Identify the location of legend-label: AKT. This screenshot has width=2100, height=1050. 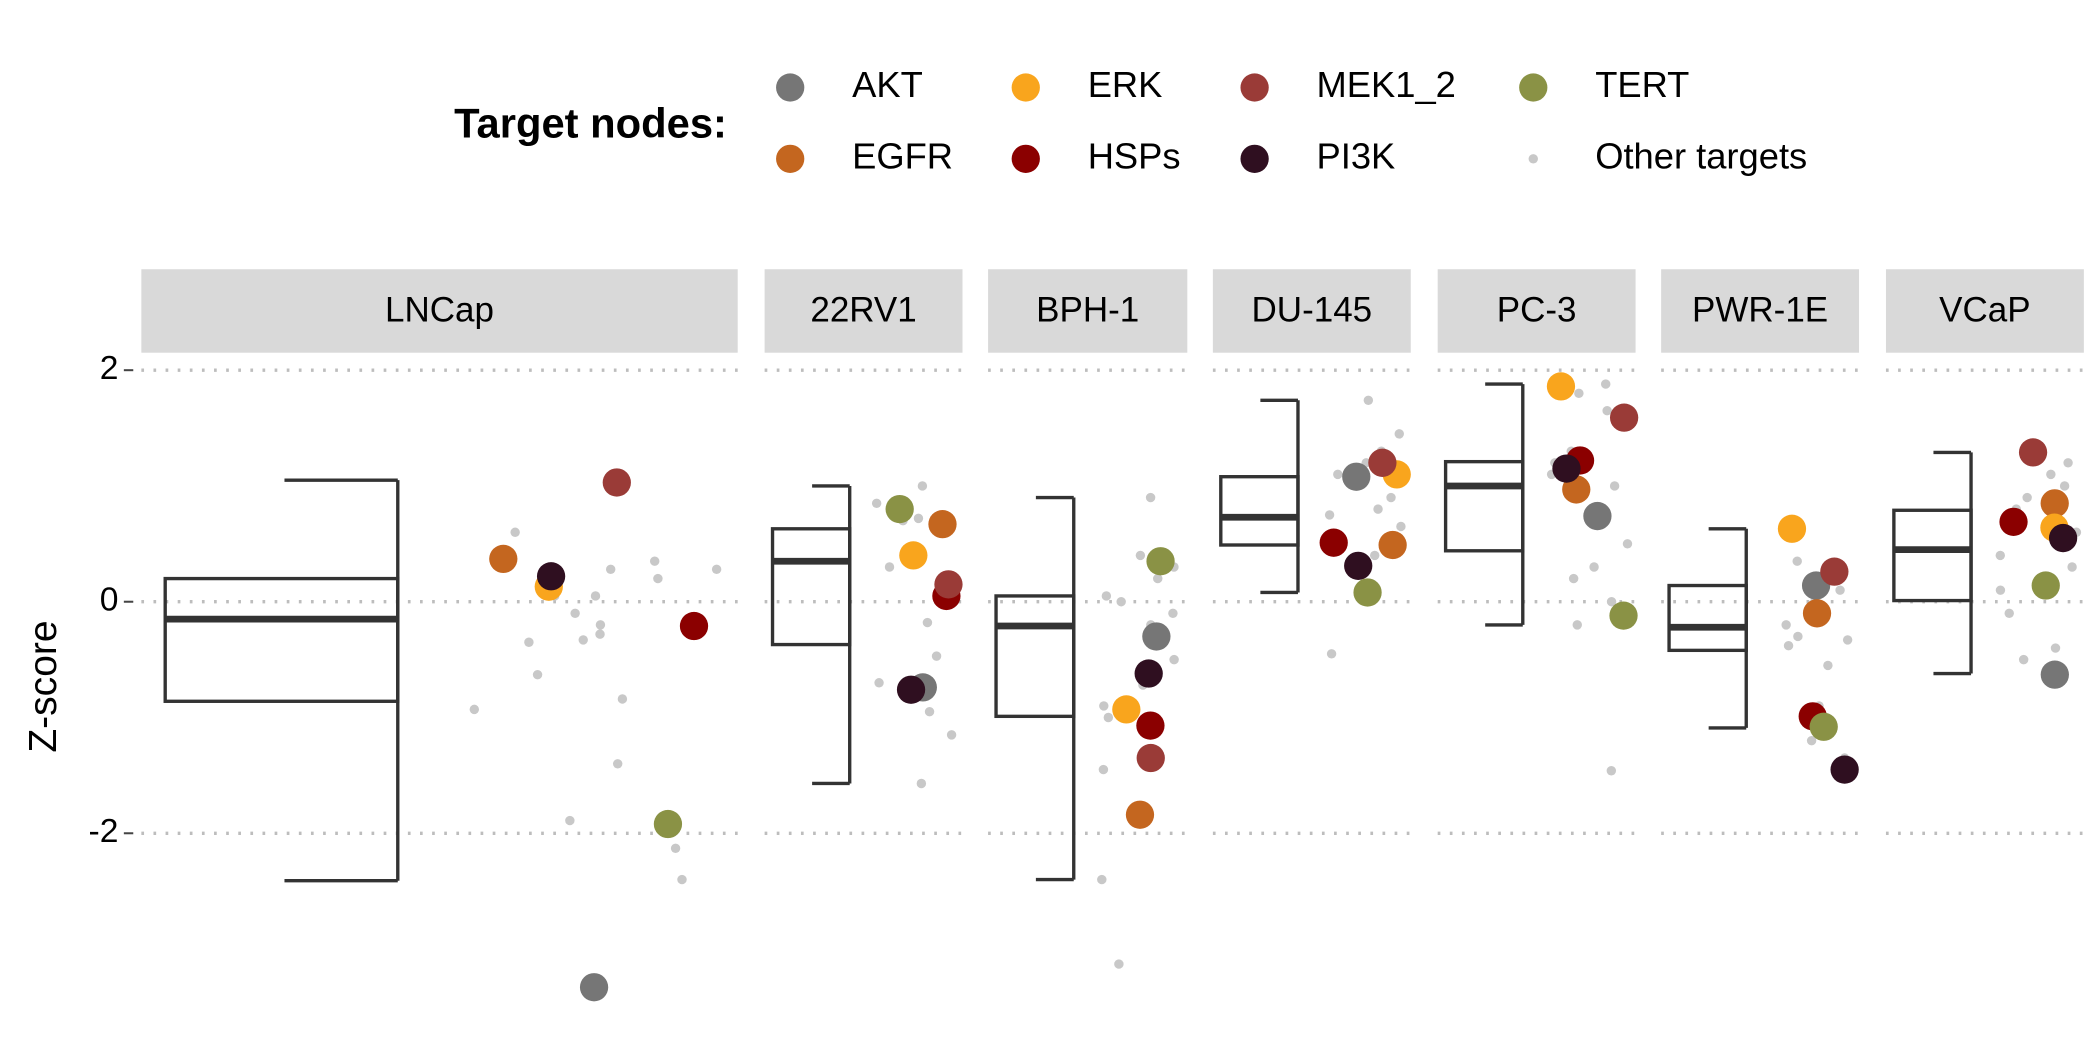
(887, 84).